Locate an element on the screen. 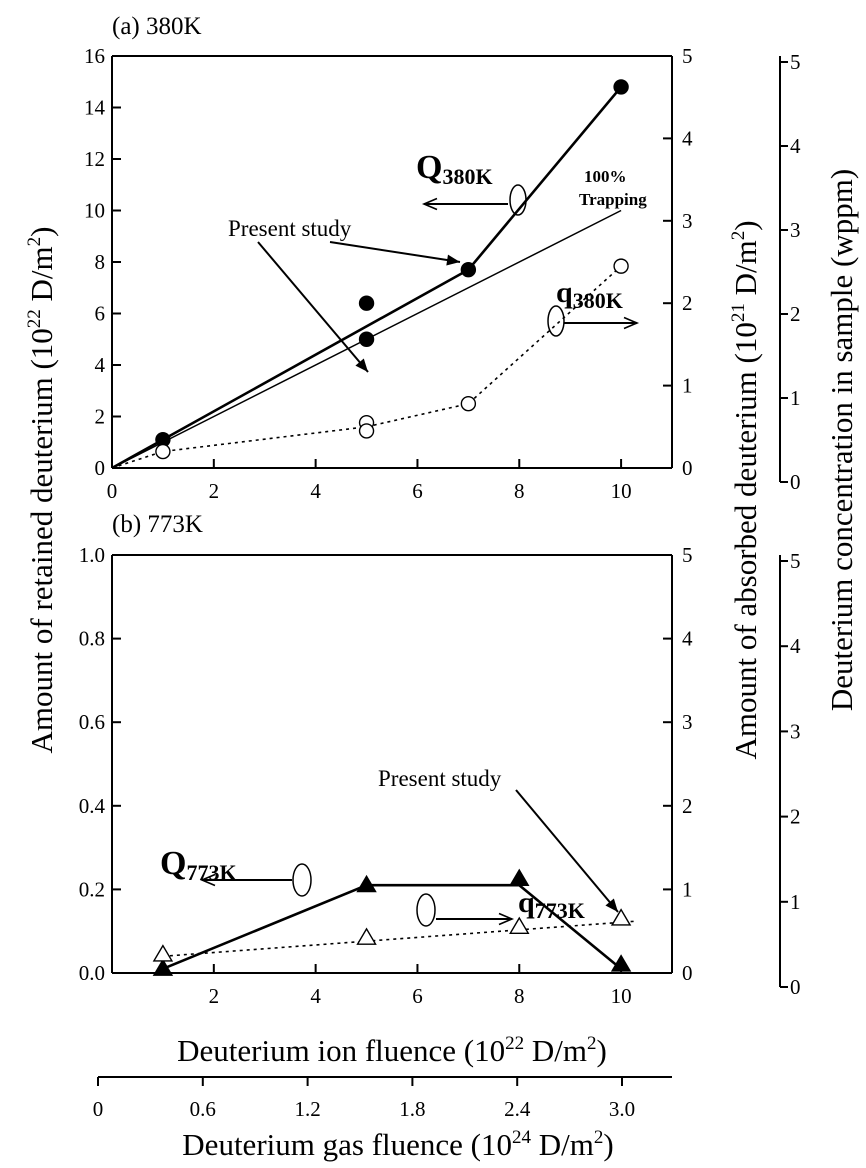 The image size is (866, 1168). series-line-q380 is located at coordinates (366, 367).